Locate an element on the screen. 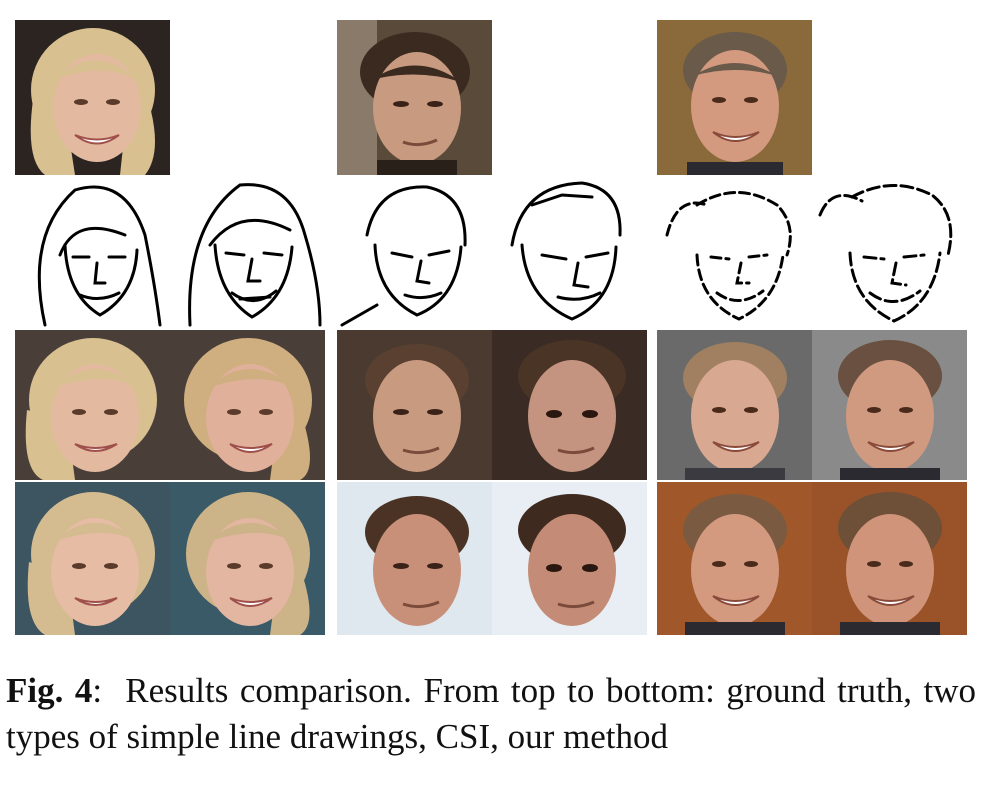  figure-label: Fig. 4 is located at coordinates (49, 690).